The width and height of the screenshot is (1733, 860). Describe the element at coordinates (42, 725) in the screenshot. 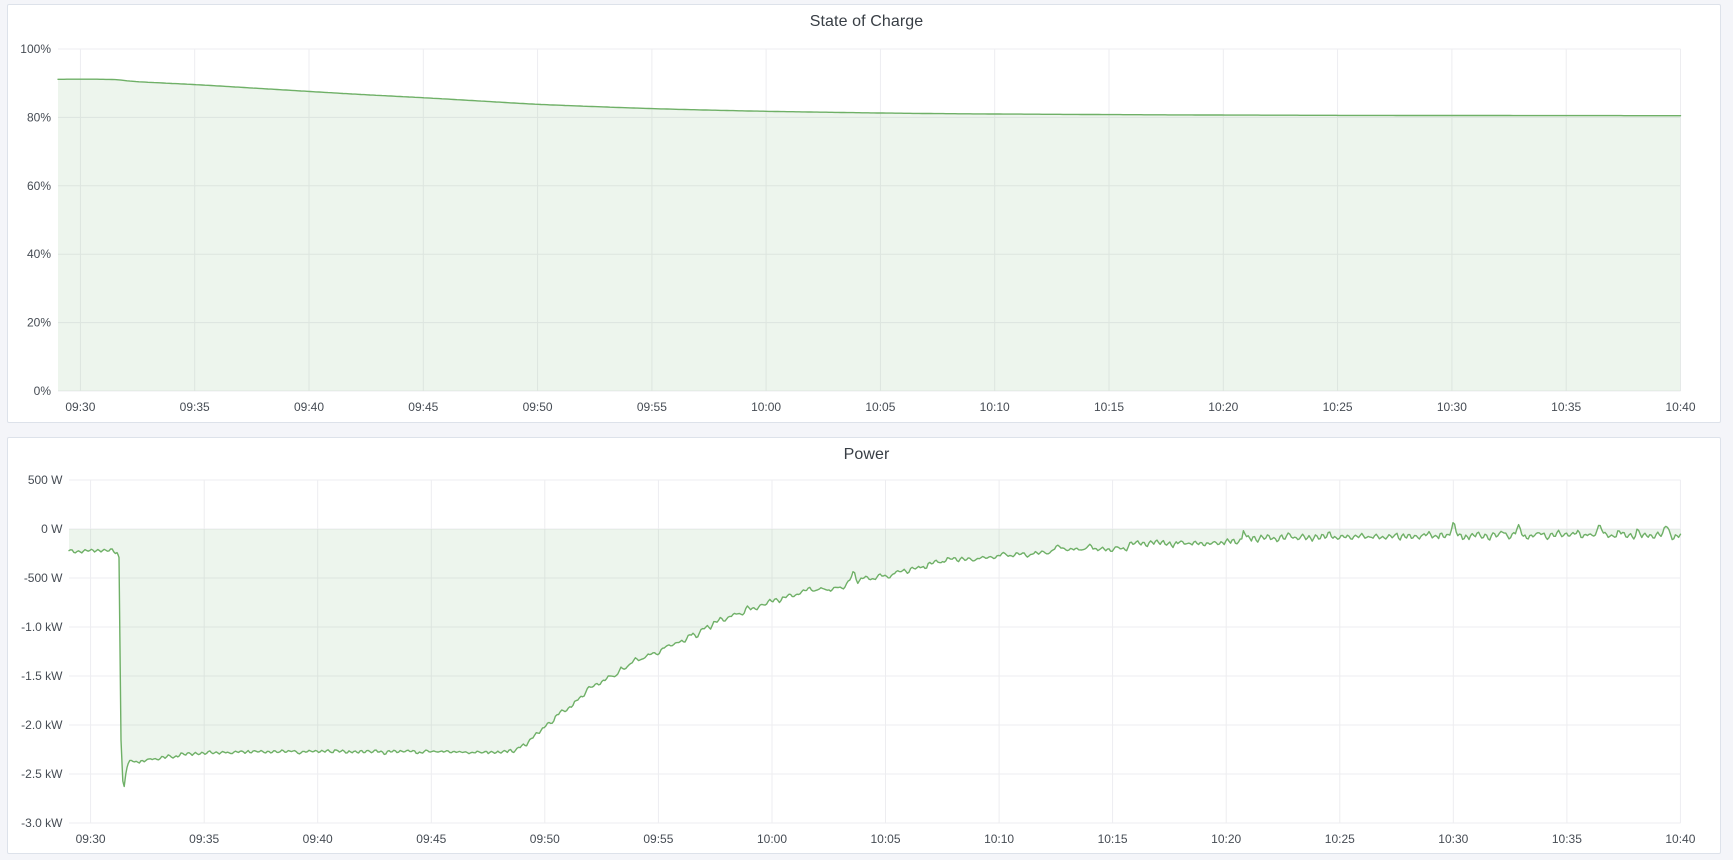

I see `svg-text: -2.0 kW` at that location.